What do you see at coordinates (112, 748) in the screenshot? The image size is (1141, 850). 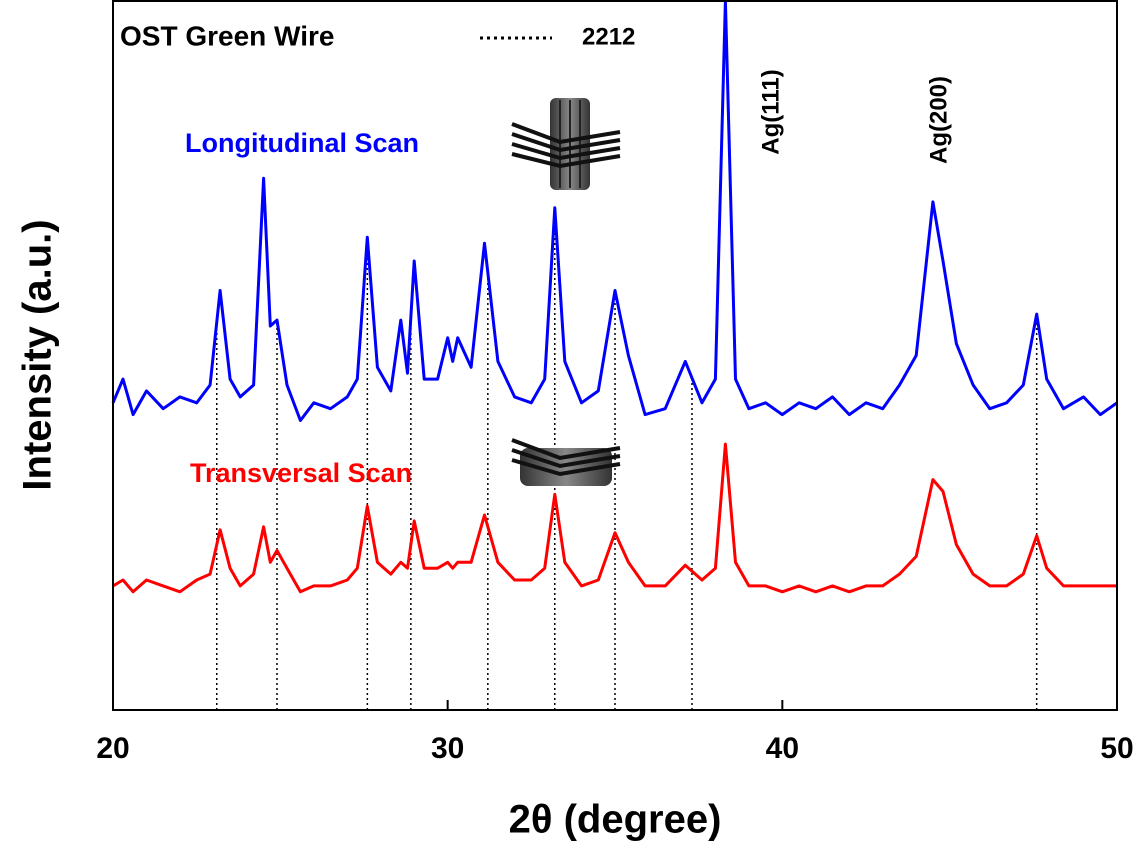 I see `x-tick-label: 20` at bounding box center [112, 748].